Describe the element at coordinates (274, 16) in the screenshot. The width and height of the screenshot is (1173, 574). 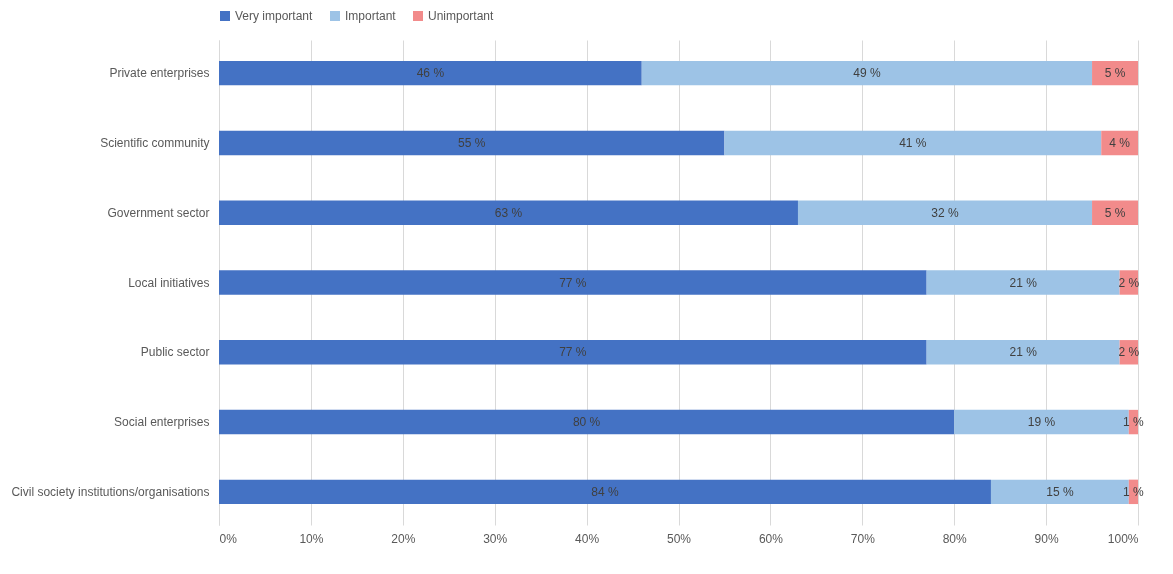
I see `legend-label: Very important` at that location.